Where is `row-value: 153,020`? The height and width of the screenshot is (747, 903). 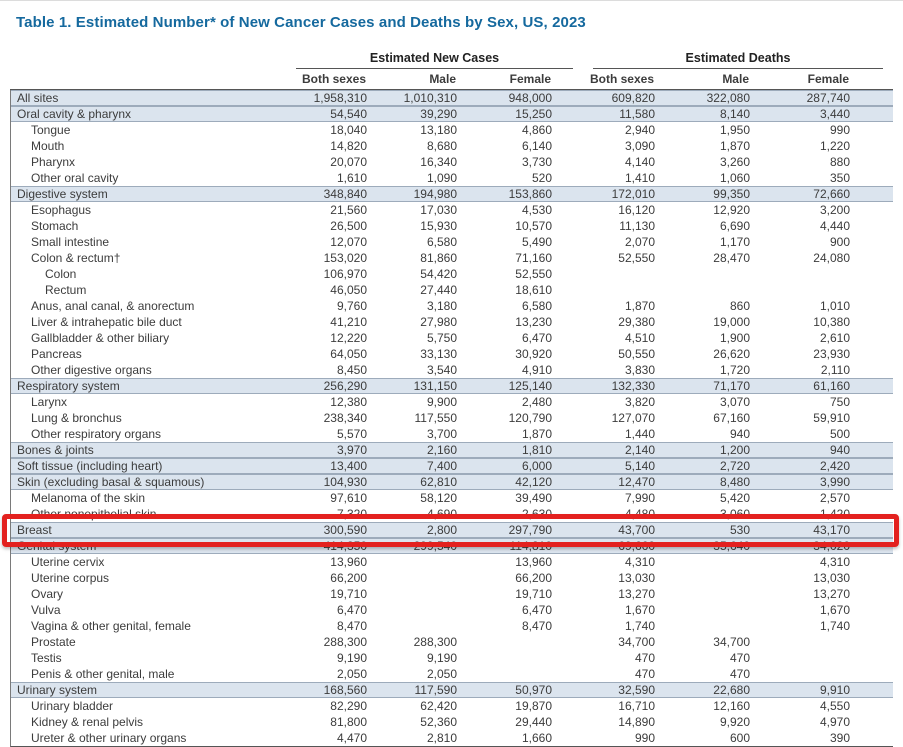
row-value: 153,020 is located at coordinates (345, 258).